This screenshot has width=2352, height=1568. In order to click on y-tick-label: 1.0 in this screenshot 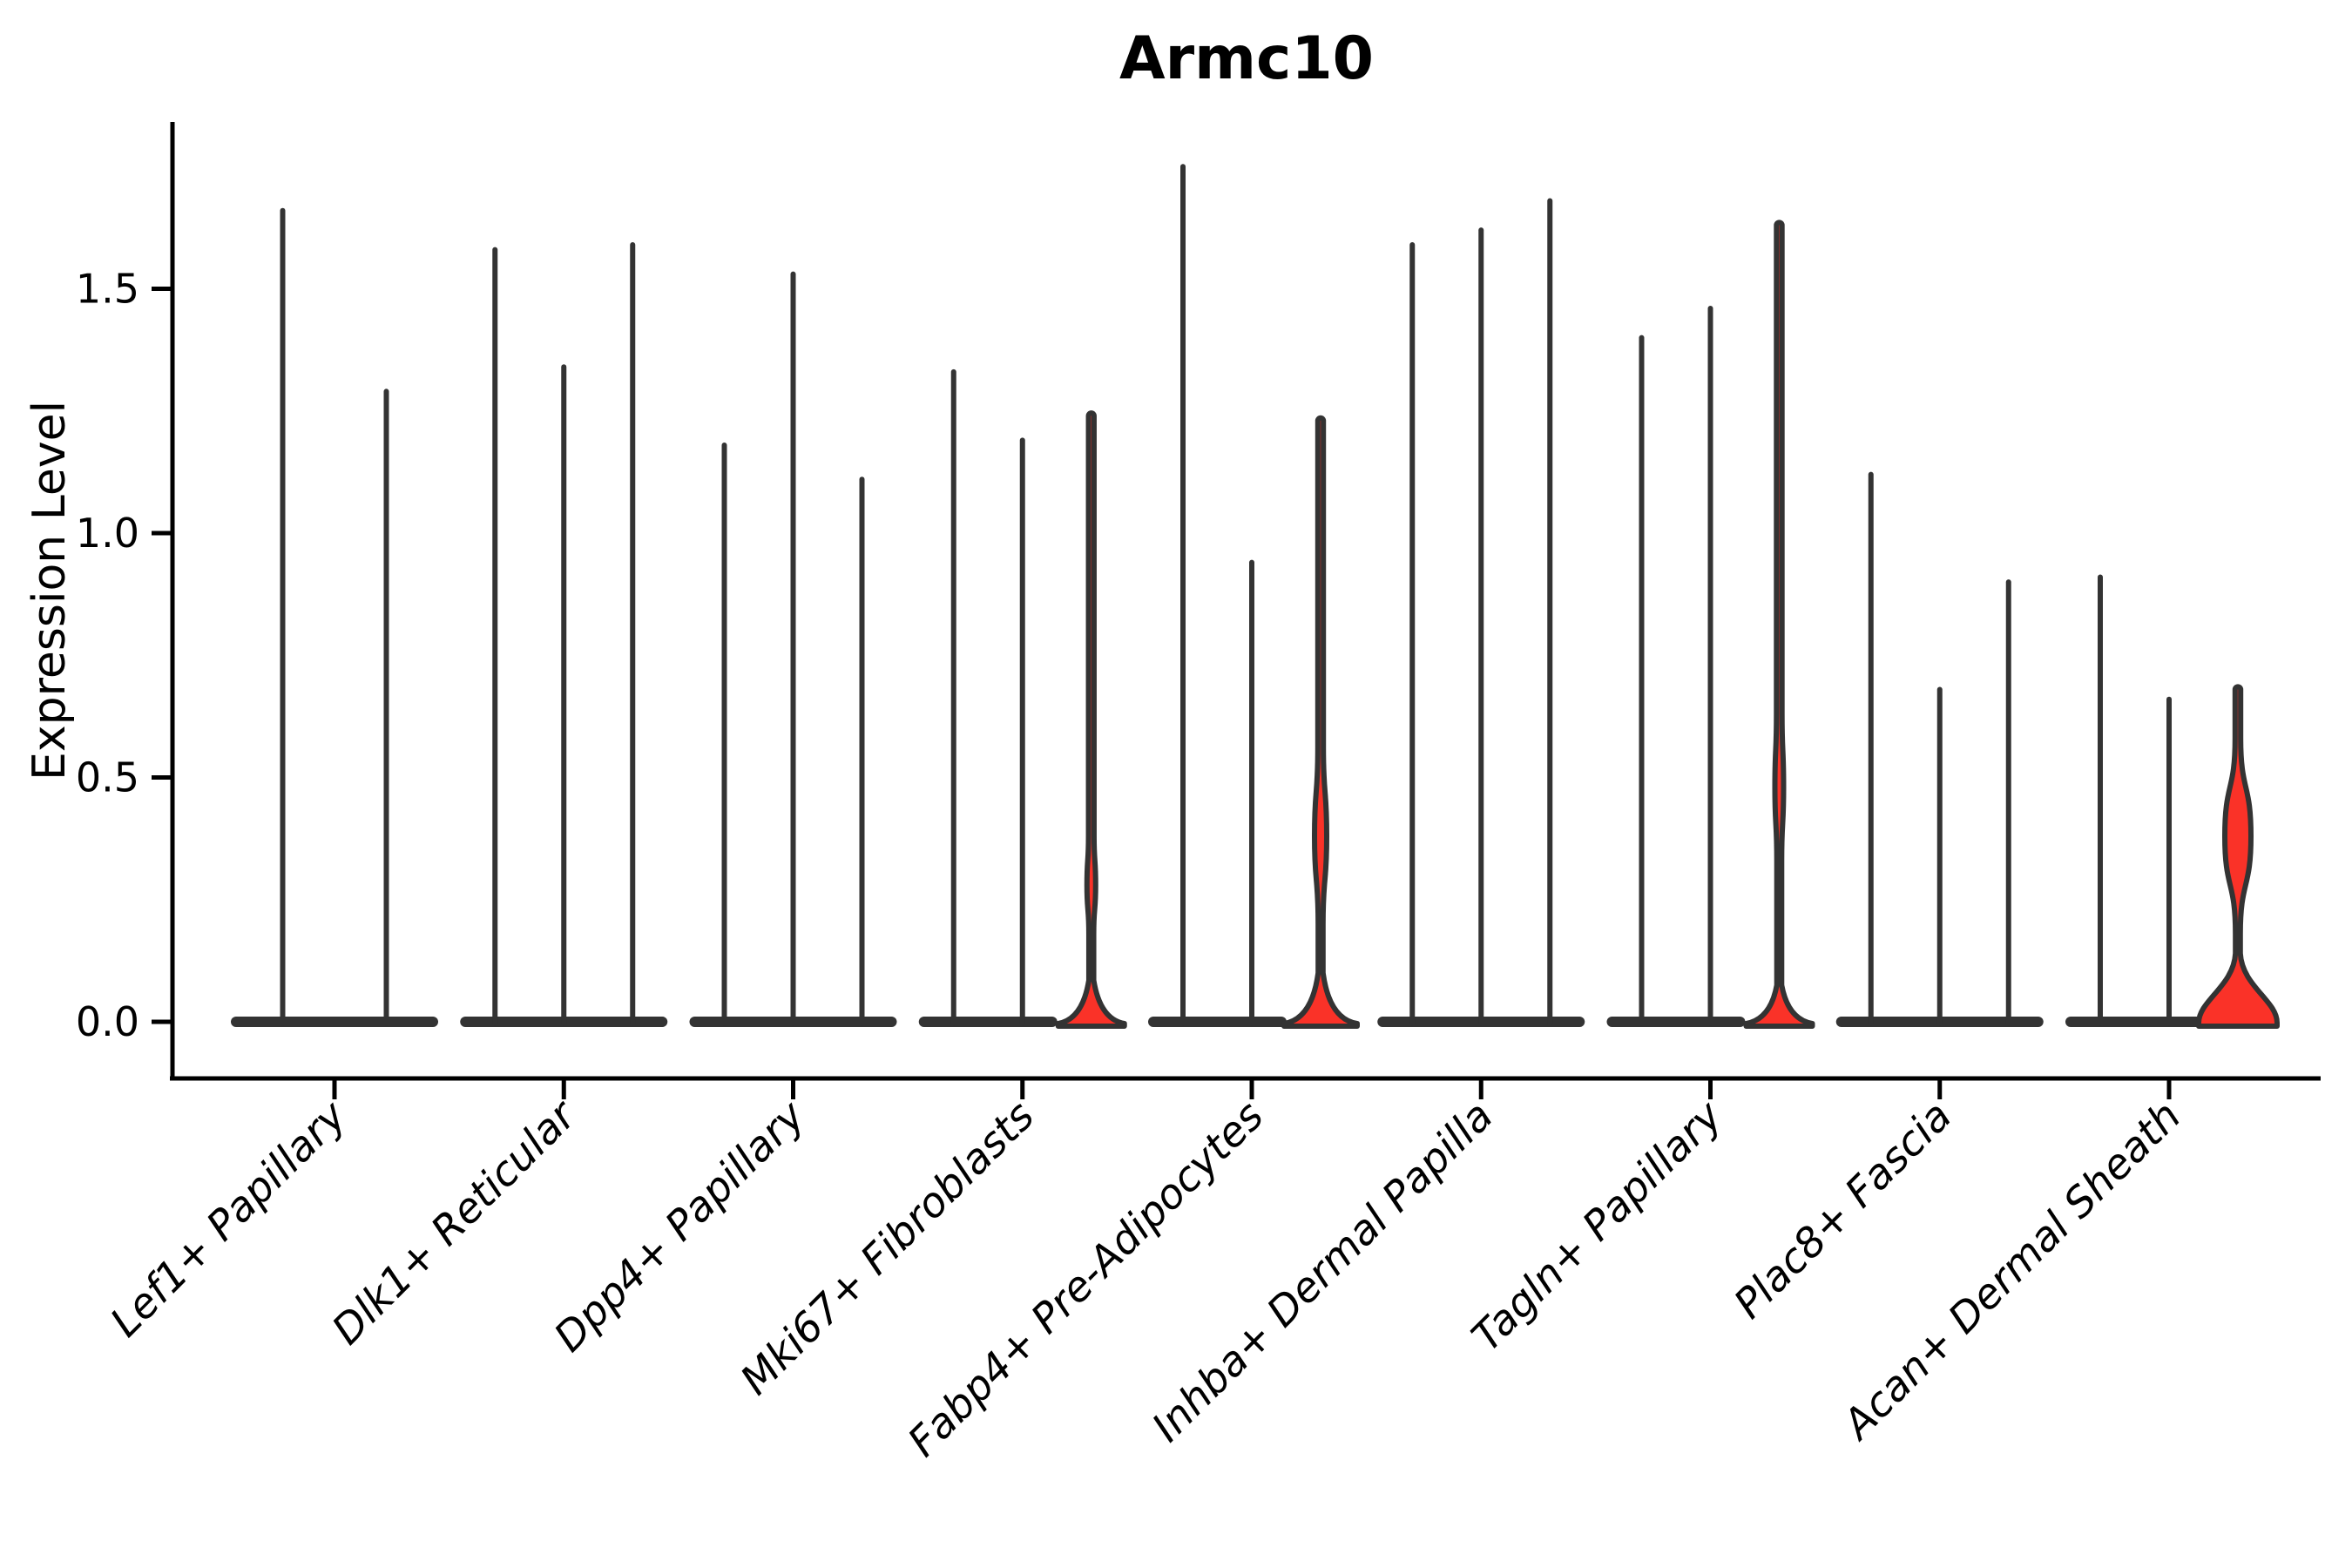, I will do `click(107, 533)`.